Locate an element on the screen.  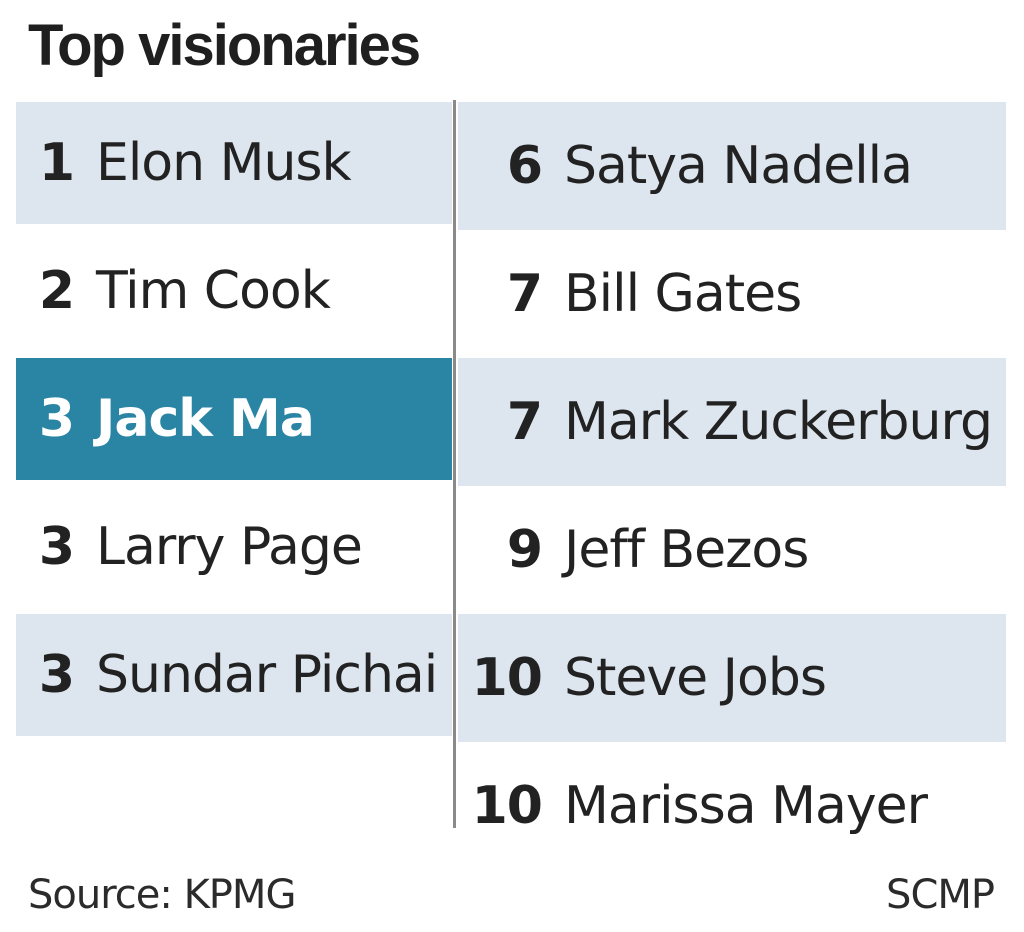
ranking-row: 7 Mark Zuckerburg is located at coordinates (732, 422).